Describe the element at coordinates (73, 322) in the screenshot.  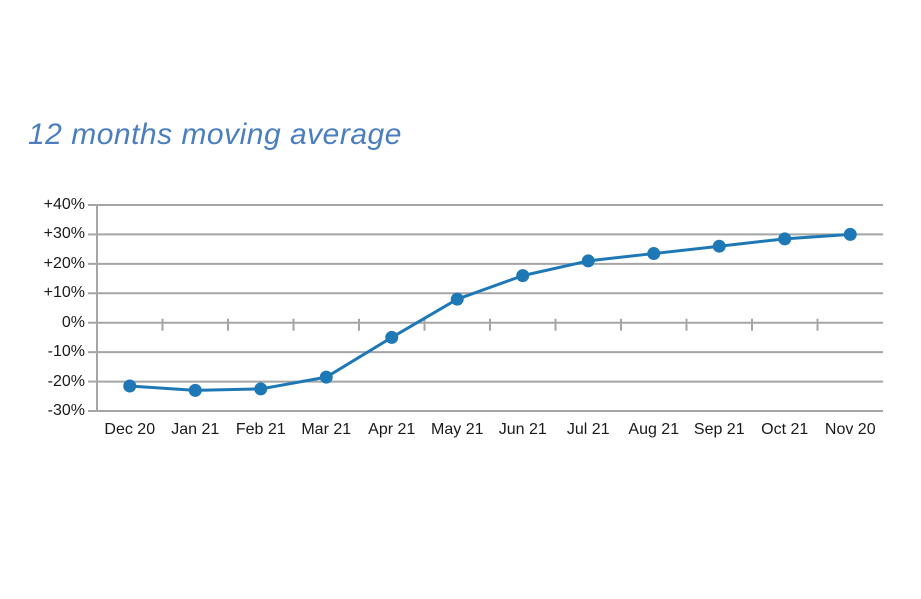
I see `y-tick-label: 0%` at that location.